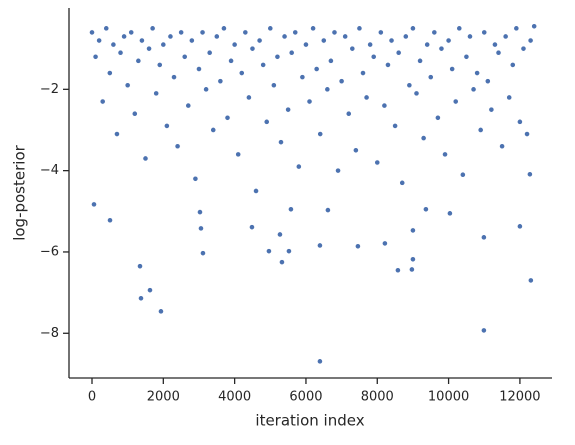 This screenshot has height=445, width=575. I want to click on y-tick-label: −2, so click(49, 89).